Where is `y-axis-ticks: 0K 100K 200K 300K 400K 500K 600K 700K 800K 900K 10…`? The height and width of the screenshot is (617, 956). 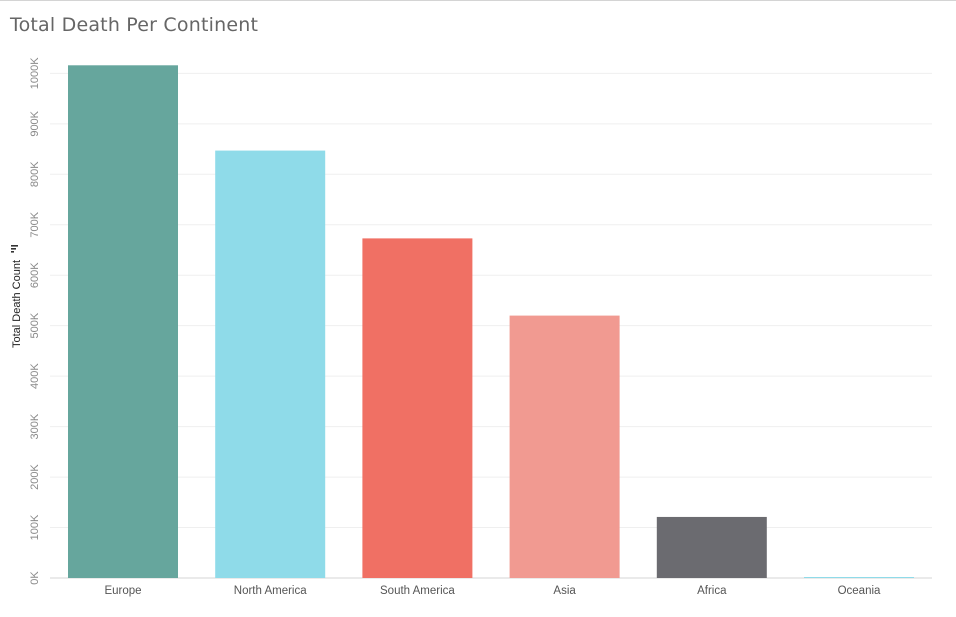
y-axis-ticks: 0K 100K 200K 300K 400K 500K 600K 700K 800K 900K 10… is located at coordinates (35, 321).